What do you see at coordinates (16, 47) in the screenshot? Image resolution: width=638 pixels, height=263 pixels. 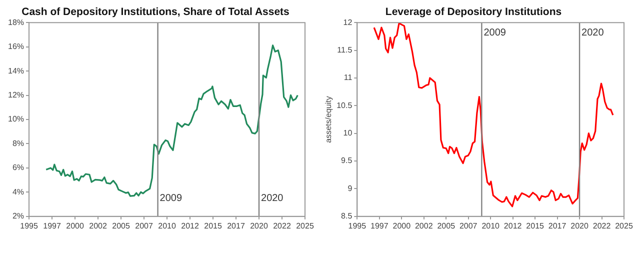 I see `y-tick-label: 16%` at bounding box center [16, 47].